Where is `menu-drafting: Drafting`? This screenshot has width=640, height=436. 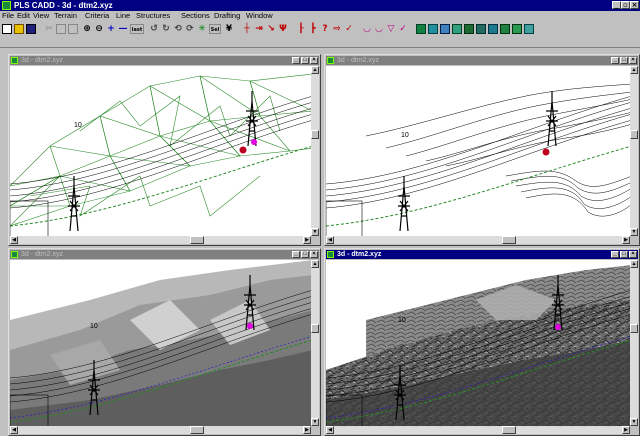
menu-drafting: Drafting is located at coordinates (227, 15).